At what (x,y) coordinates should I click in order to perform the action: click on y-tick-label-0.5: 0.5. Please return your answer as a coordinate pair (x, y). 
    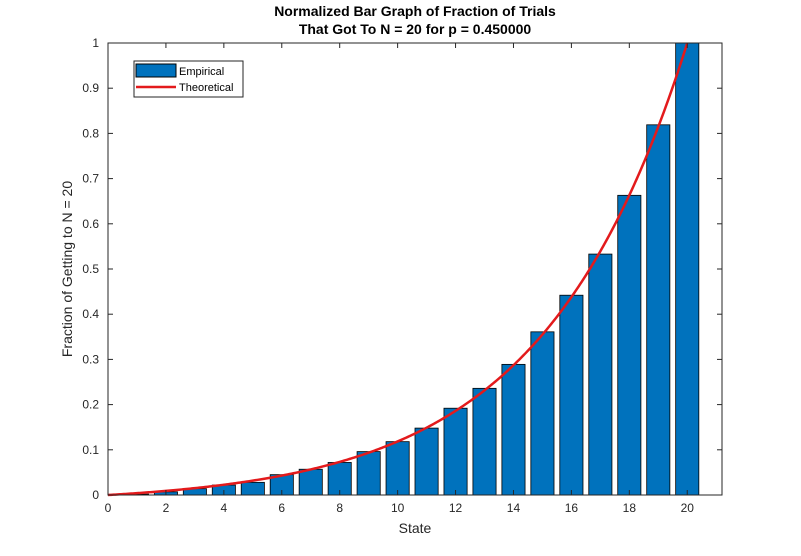
    Looking at the image, I should click on (90, 269).